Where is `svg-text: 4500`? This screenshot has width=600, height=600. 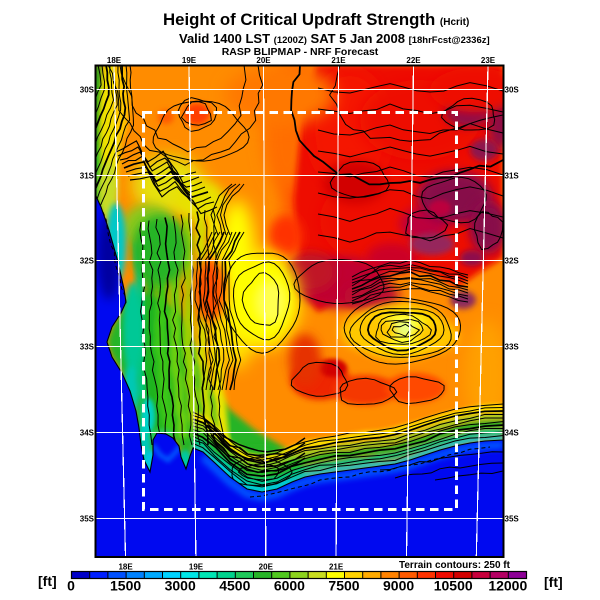
svg-text: 4500 is located at coordinates (234, 586).